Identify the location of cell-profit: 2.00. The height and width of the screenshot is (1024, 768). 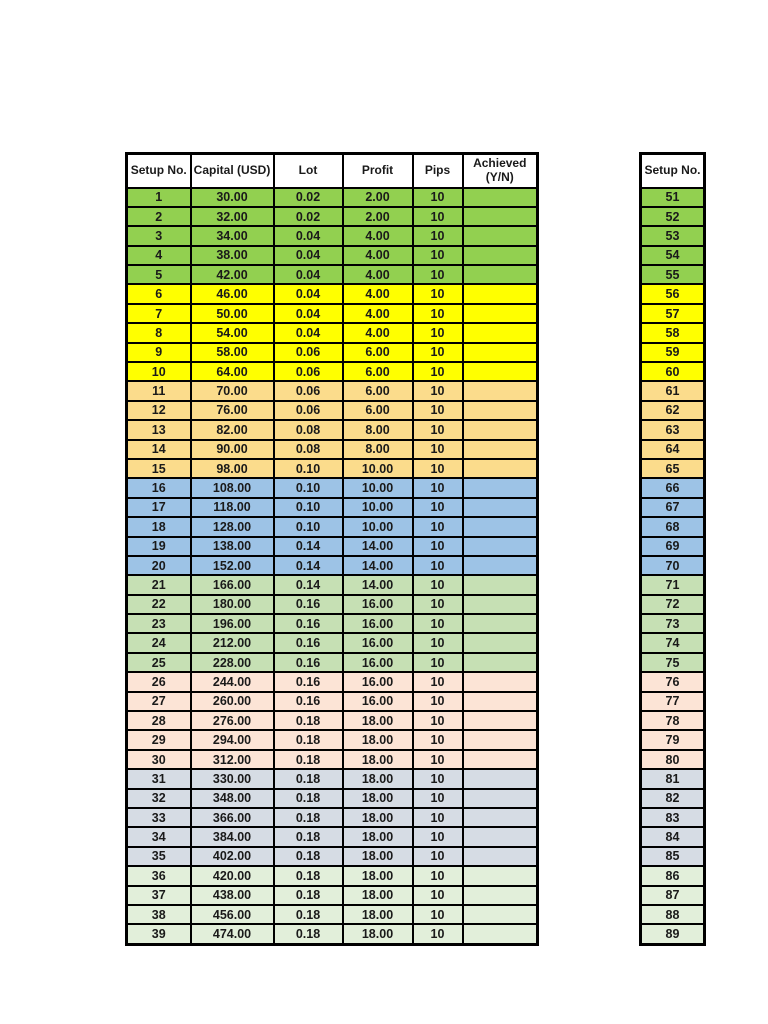
(377, 216).